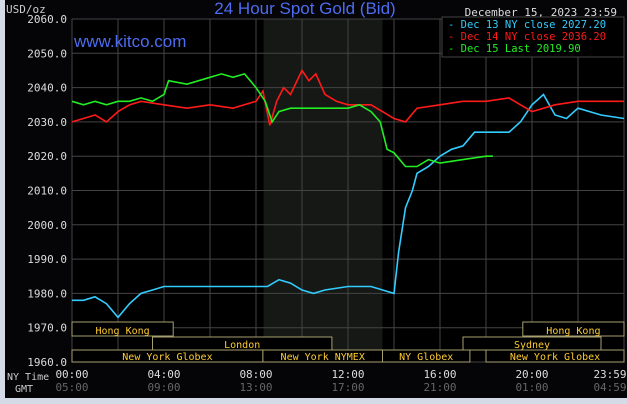  What do you see at coordinates (26, 9) in the screenshot?
I see `y-axis-label: USD/oz` at bounding box center [26, 9].